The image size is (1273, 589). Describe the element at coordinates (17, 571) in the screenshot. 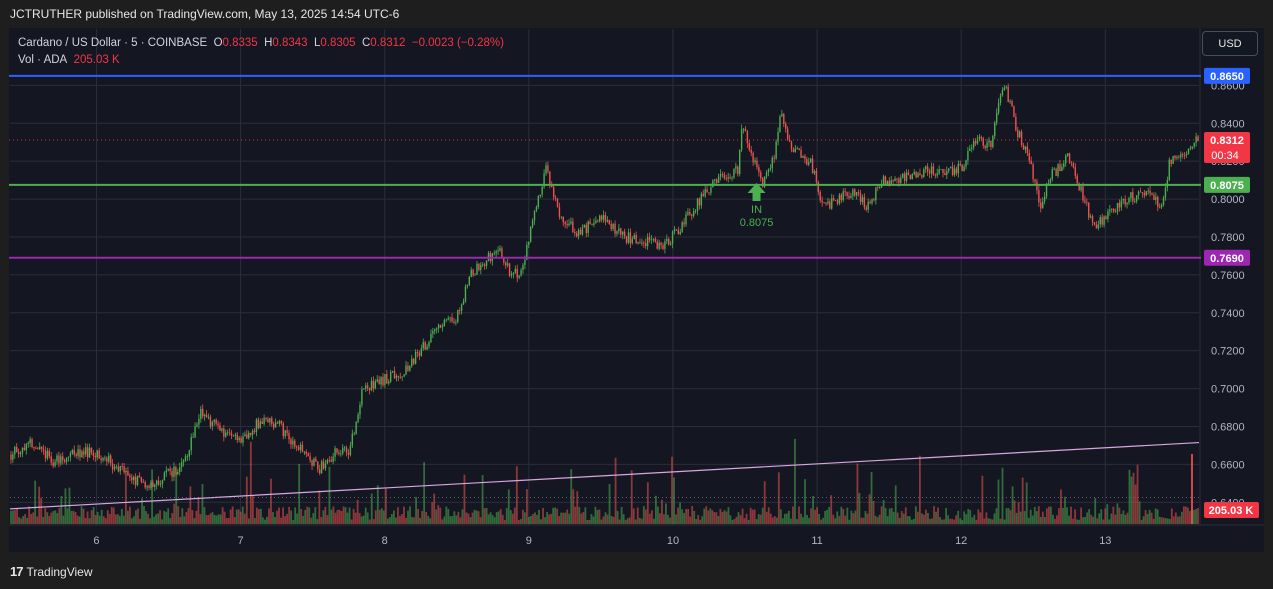

I see `tradingview-logo: 17` at that location.